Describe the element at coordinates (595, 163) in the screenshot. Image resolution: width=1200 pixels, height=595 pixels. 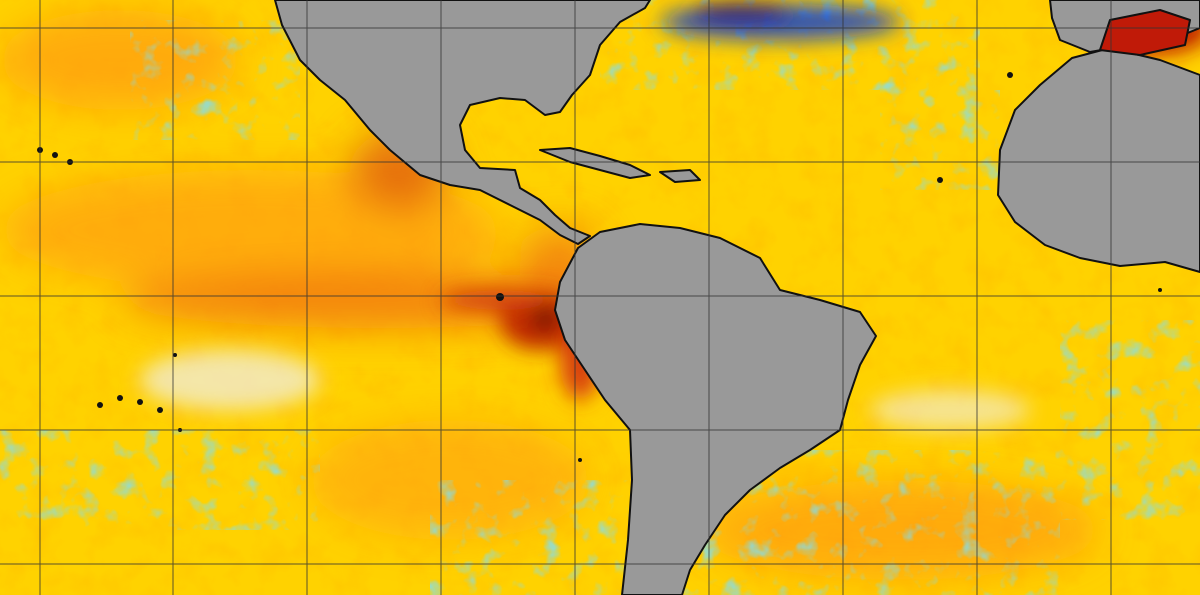
I see `cuba` at that location.